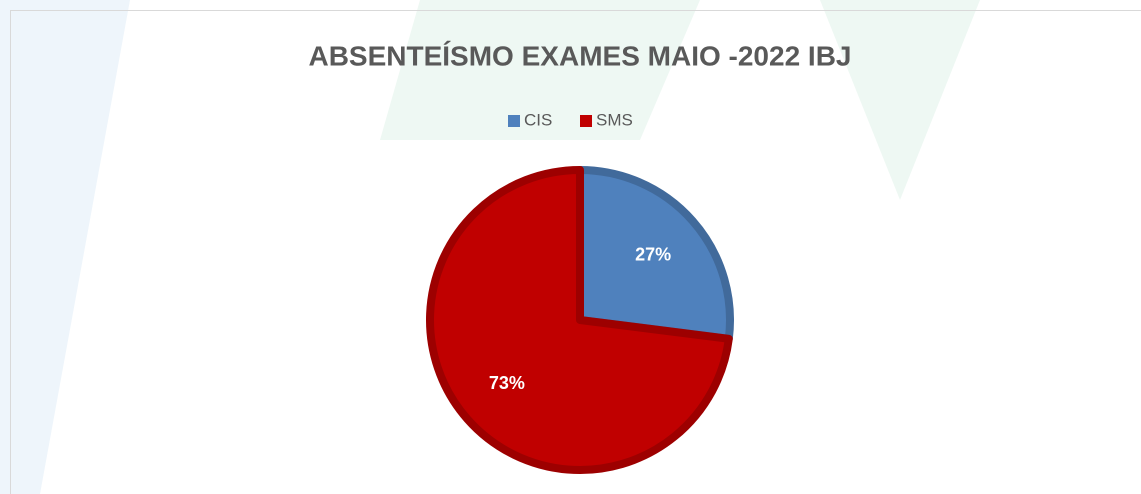 This screenshot has height=494, width=1141. I want to click on legend-label: SMS, so click(614, 119).